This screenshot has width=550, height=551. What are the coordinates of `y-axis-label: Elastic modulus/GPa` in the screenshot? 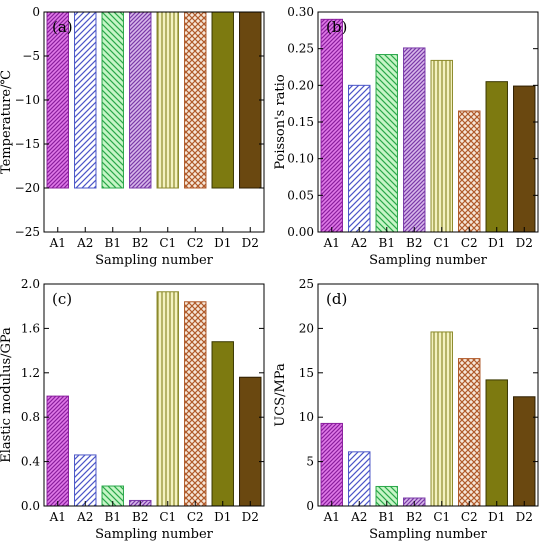 It's located at (7, 395).